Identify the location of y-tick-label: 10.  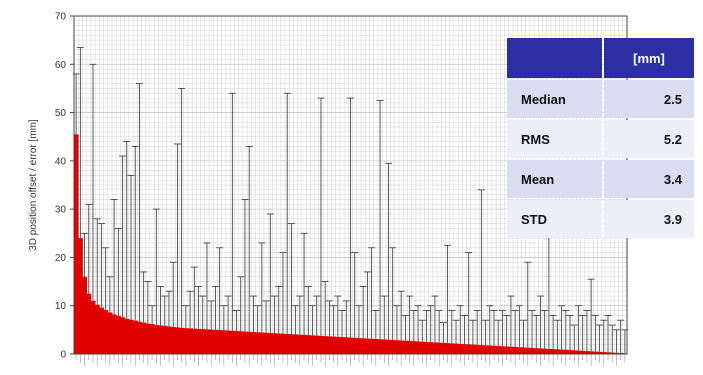
(61, 306).